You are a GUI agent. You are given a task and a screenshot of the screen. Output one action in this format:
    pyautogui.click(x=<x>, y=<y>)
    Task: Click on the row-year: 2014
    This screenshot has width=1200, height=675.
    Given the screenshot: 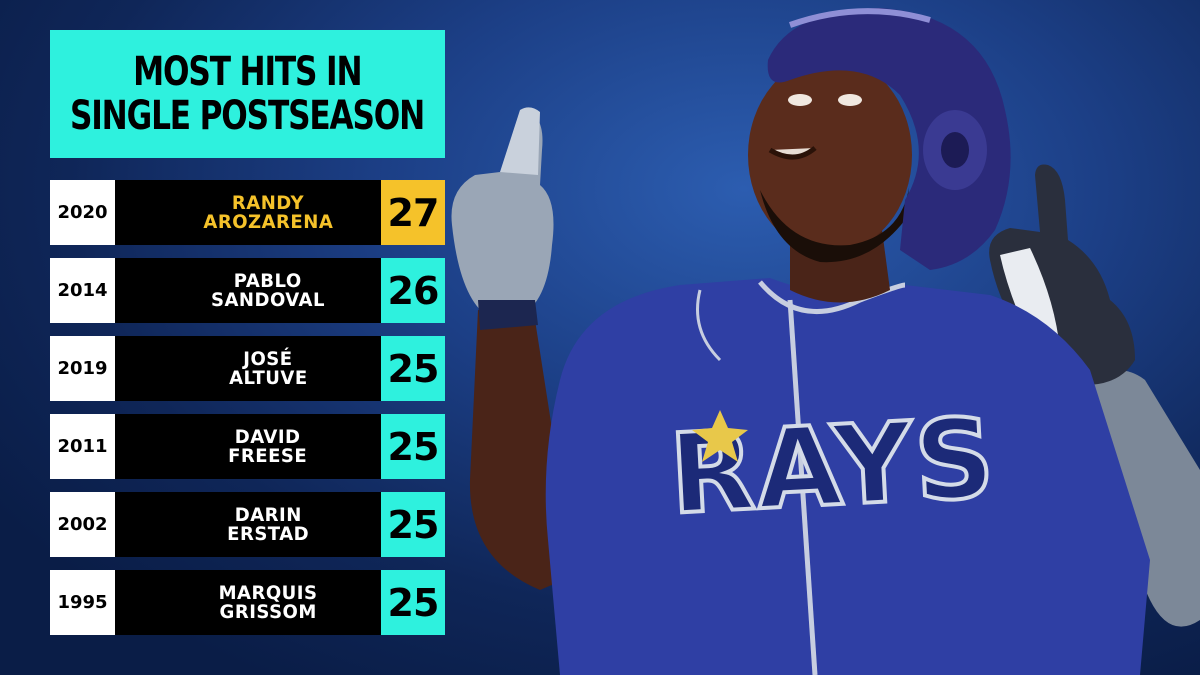 What is the action you would take?
    pyautogui.click(x=82, y=290)
    